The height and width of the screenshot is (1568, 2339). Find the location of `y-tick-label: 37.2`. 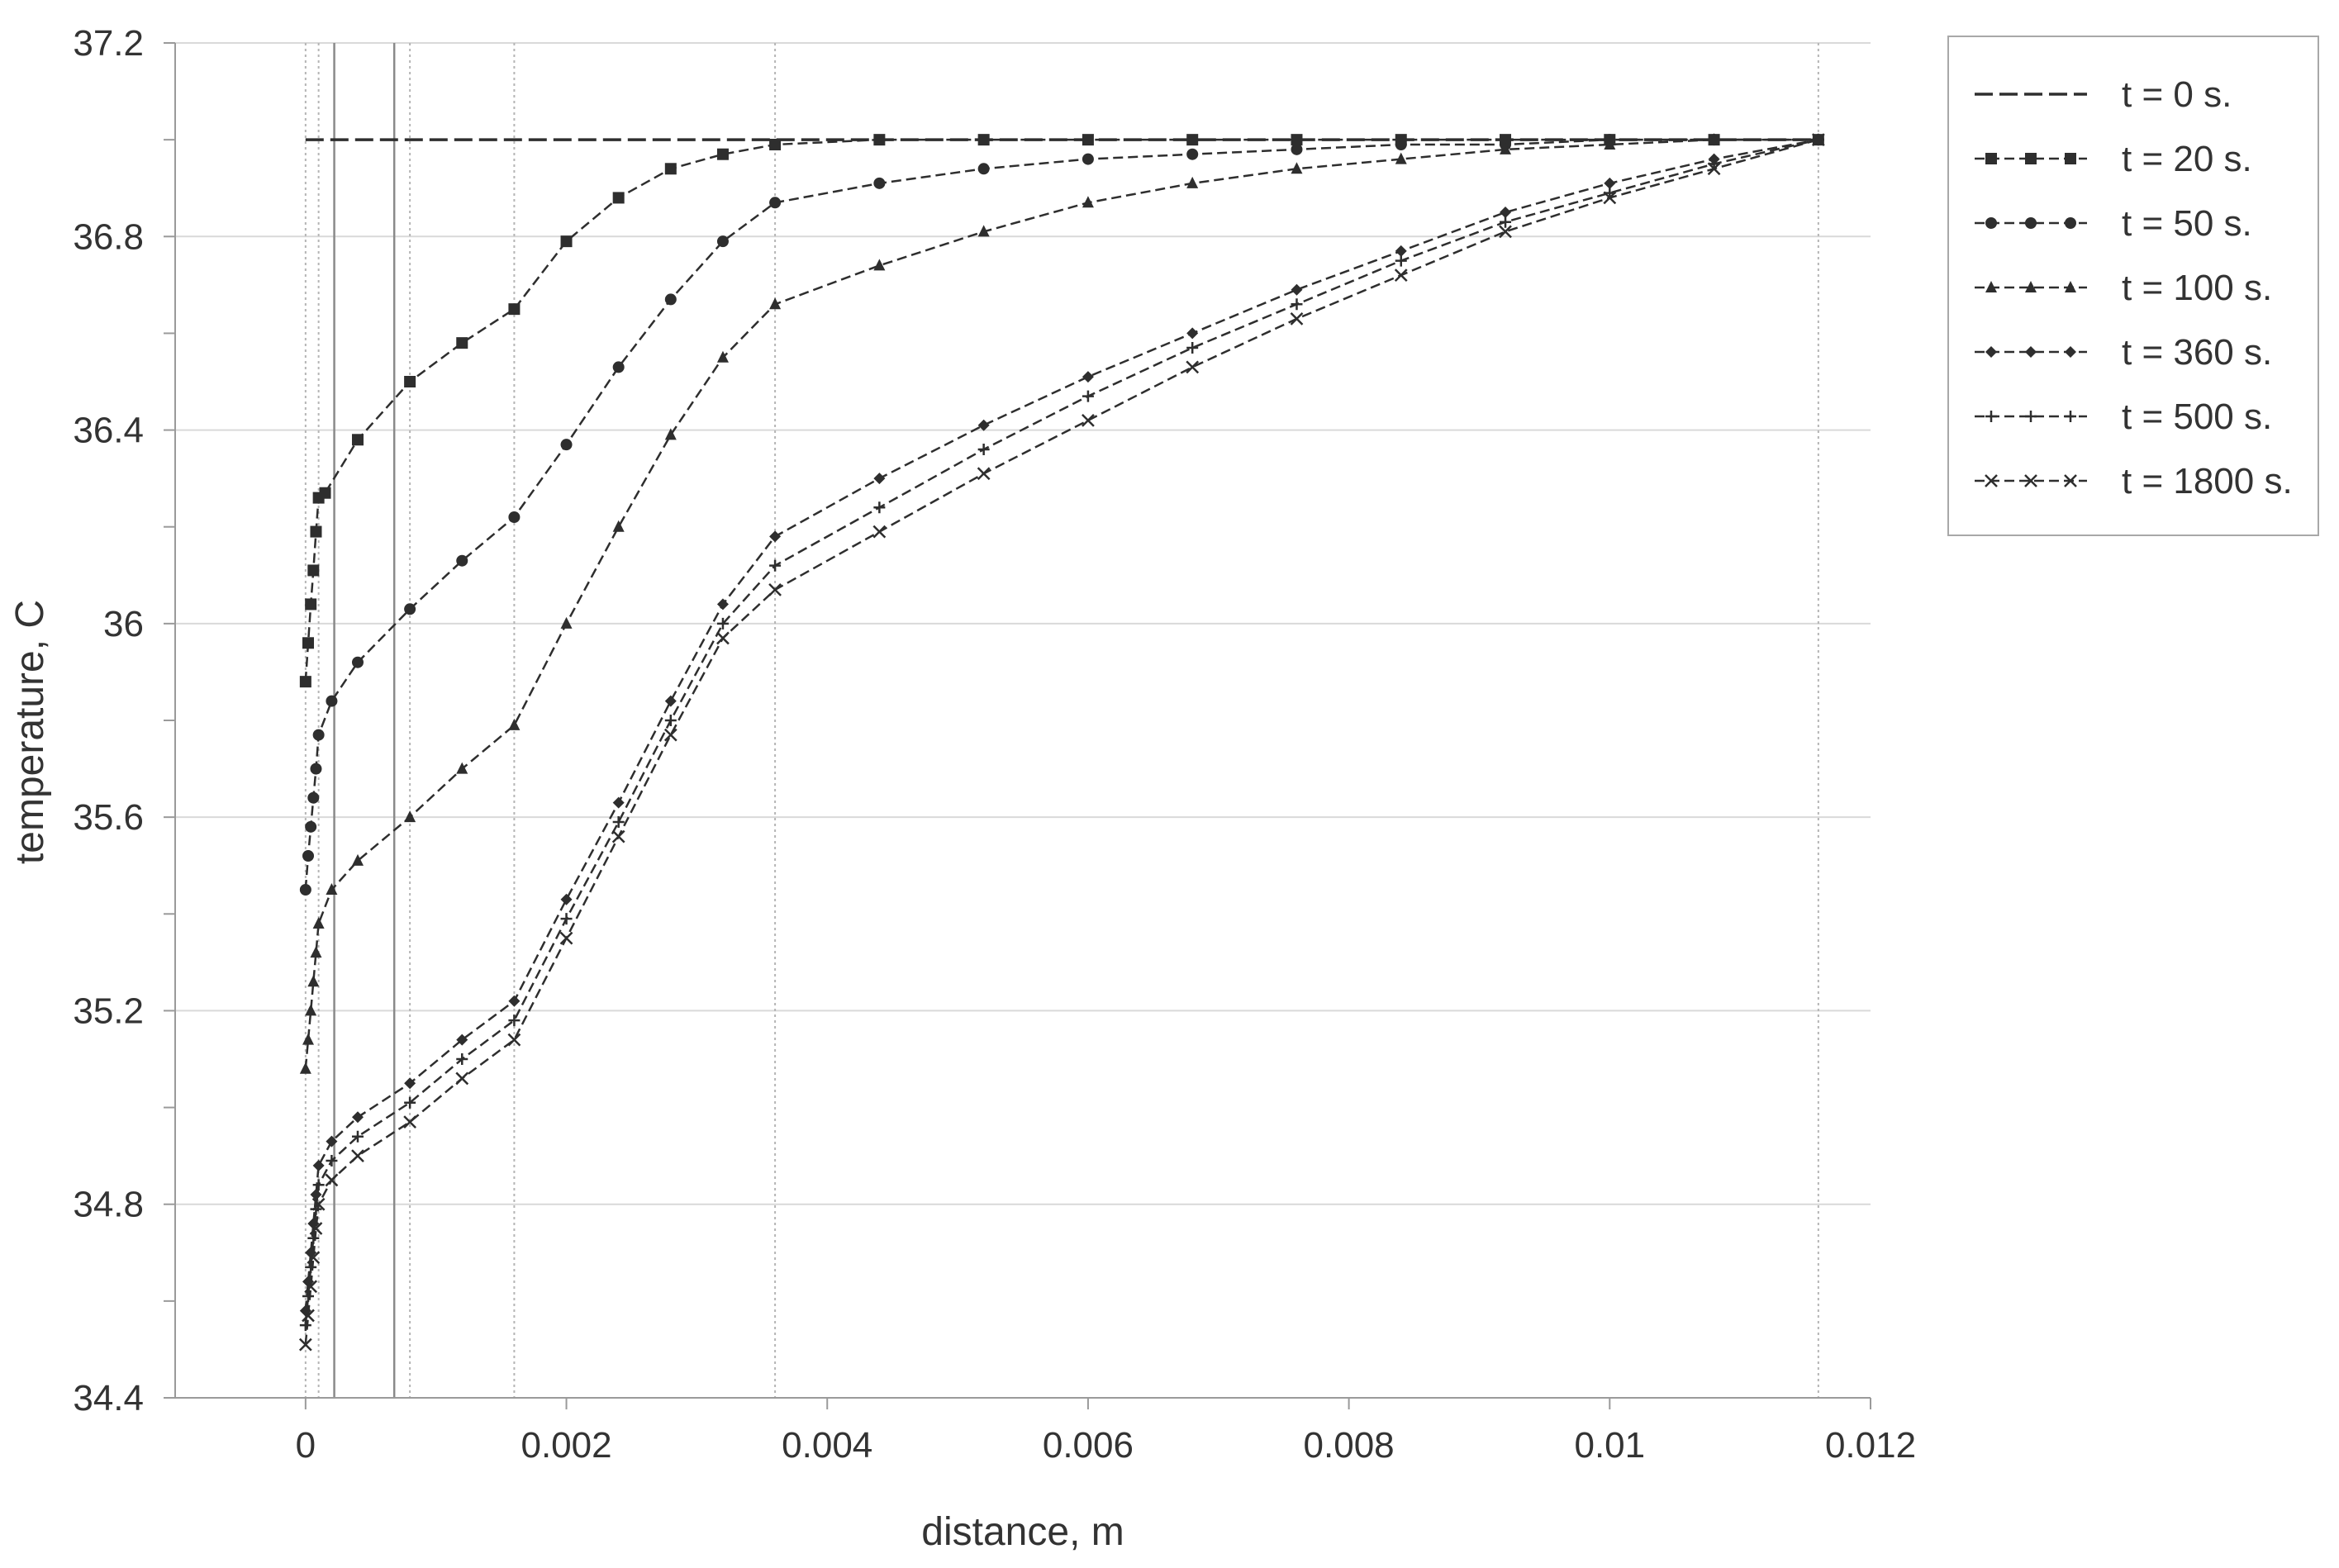

y-tick-label: 37.2 is located at coordinates (109, 44).